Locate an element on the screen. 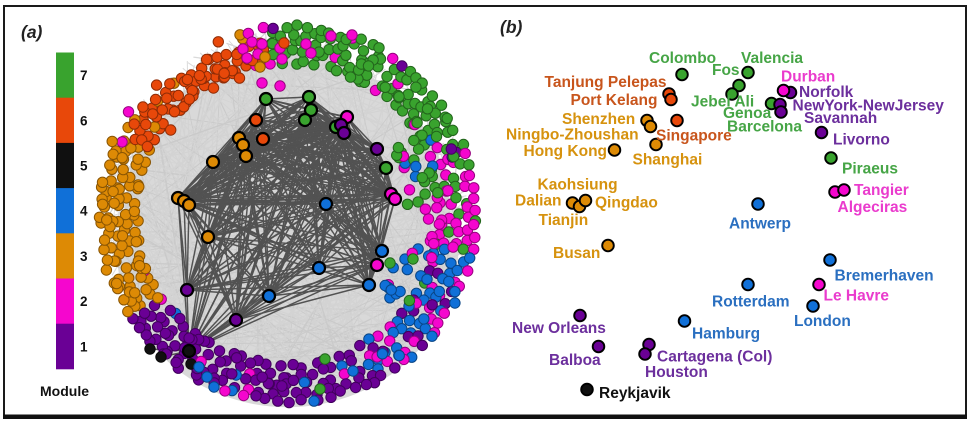  svg-text: 4 is located at coordinates (84, 211).